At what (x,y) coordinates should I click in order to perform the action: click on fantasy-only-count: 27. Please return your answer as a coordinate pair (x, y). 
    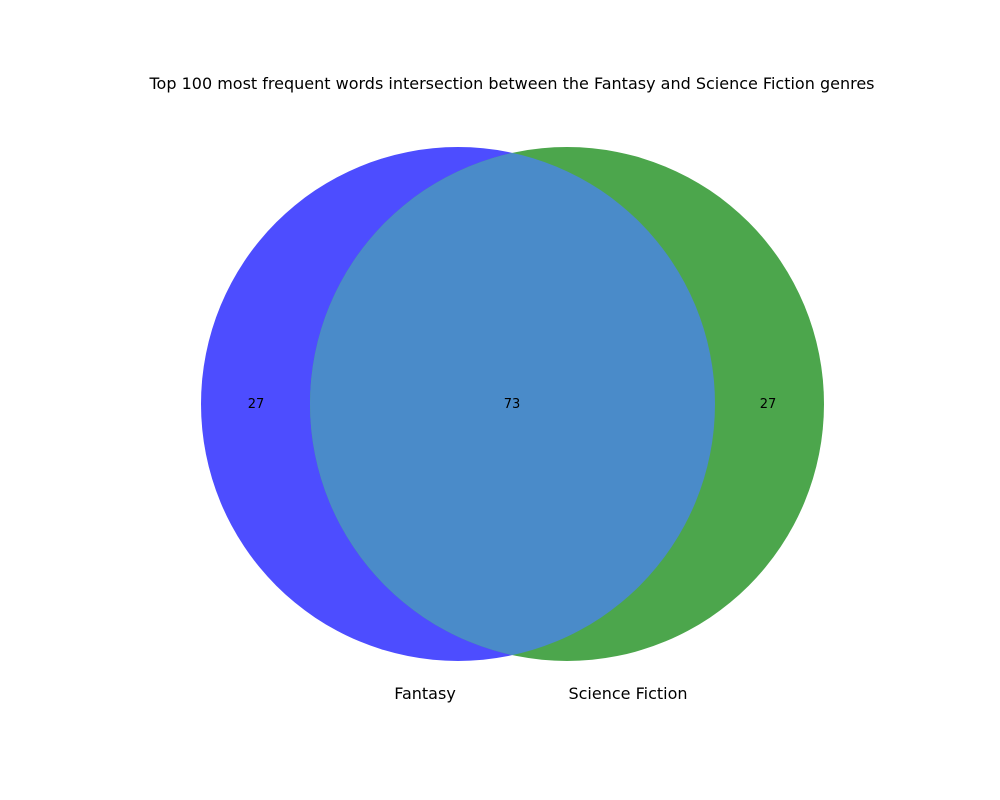
    Looking at the image, I should click on (256, 404).